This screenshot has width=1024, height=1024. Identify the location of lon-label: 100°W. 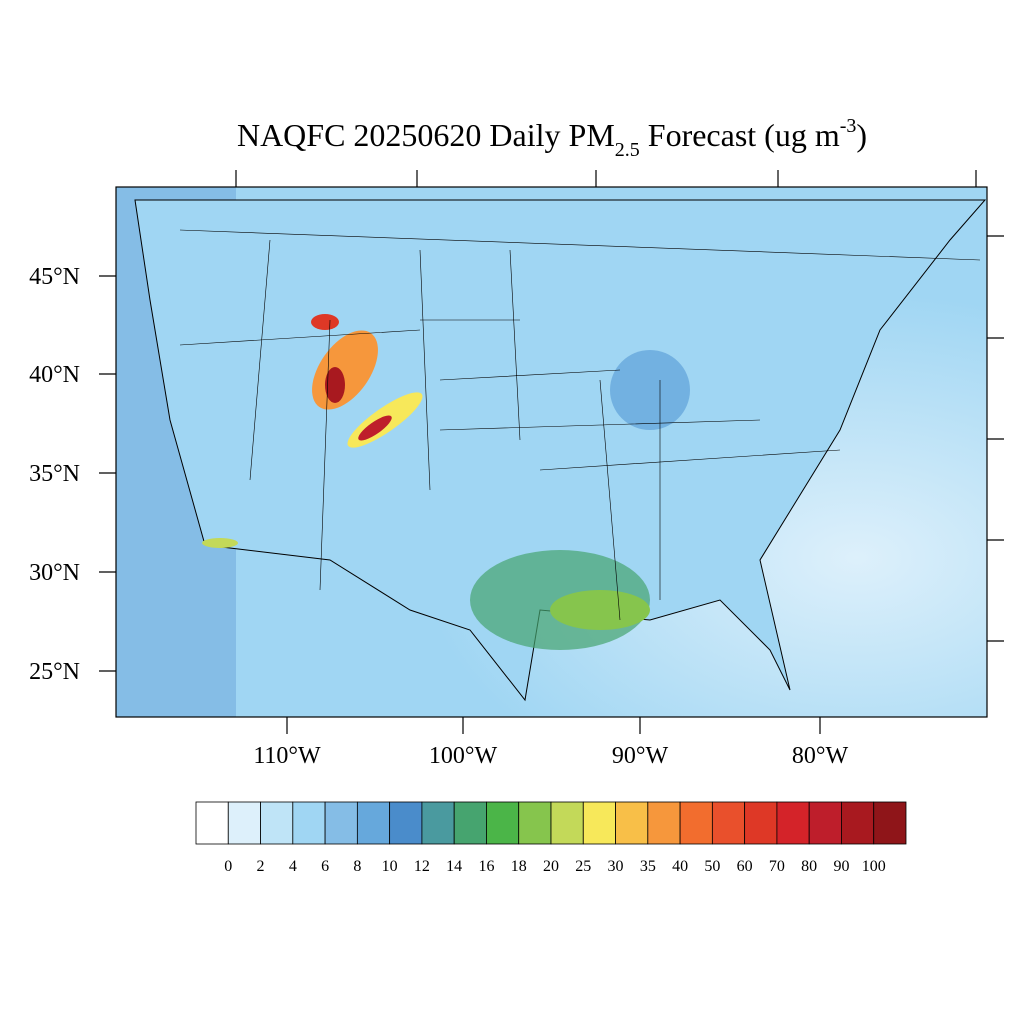
(463, 756).